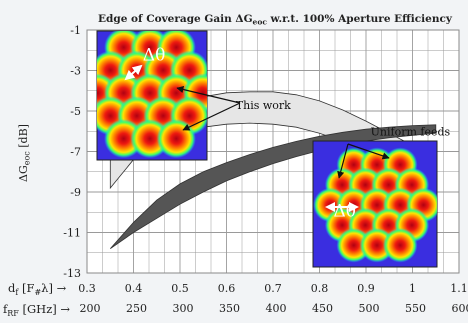  What do you see at coordinates (134, 288) in the screenshot?
I see `x-tick-label: 0.4` at bounding box center [134, 288].